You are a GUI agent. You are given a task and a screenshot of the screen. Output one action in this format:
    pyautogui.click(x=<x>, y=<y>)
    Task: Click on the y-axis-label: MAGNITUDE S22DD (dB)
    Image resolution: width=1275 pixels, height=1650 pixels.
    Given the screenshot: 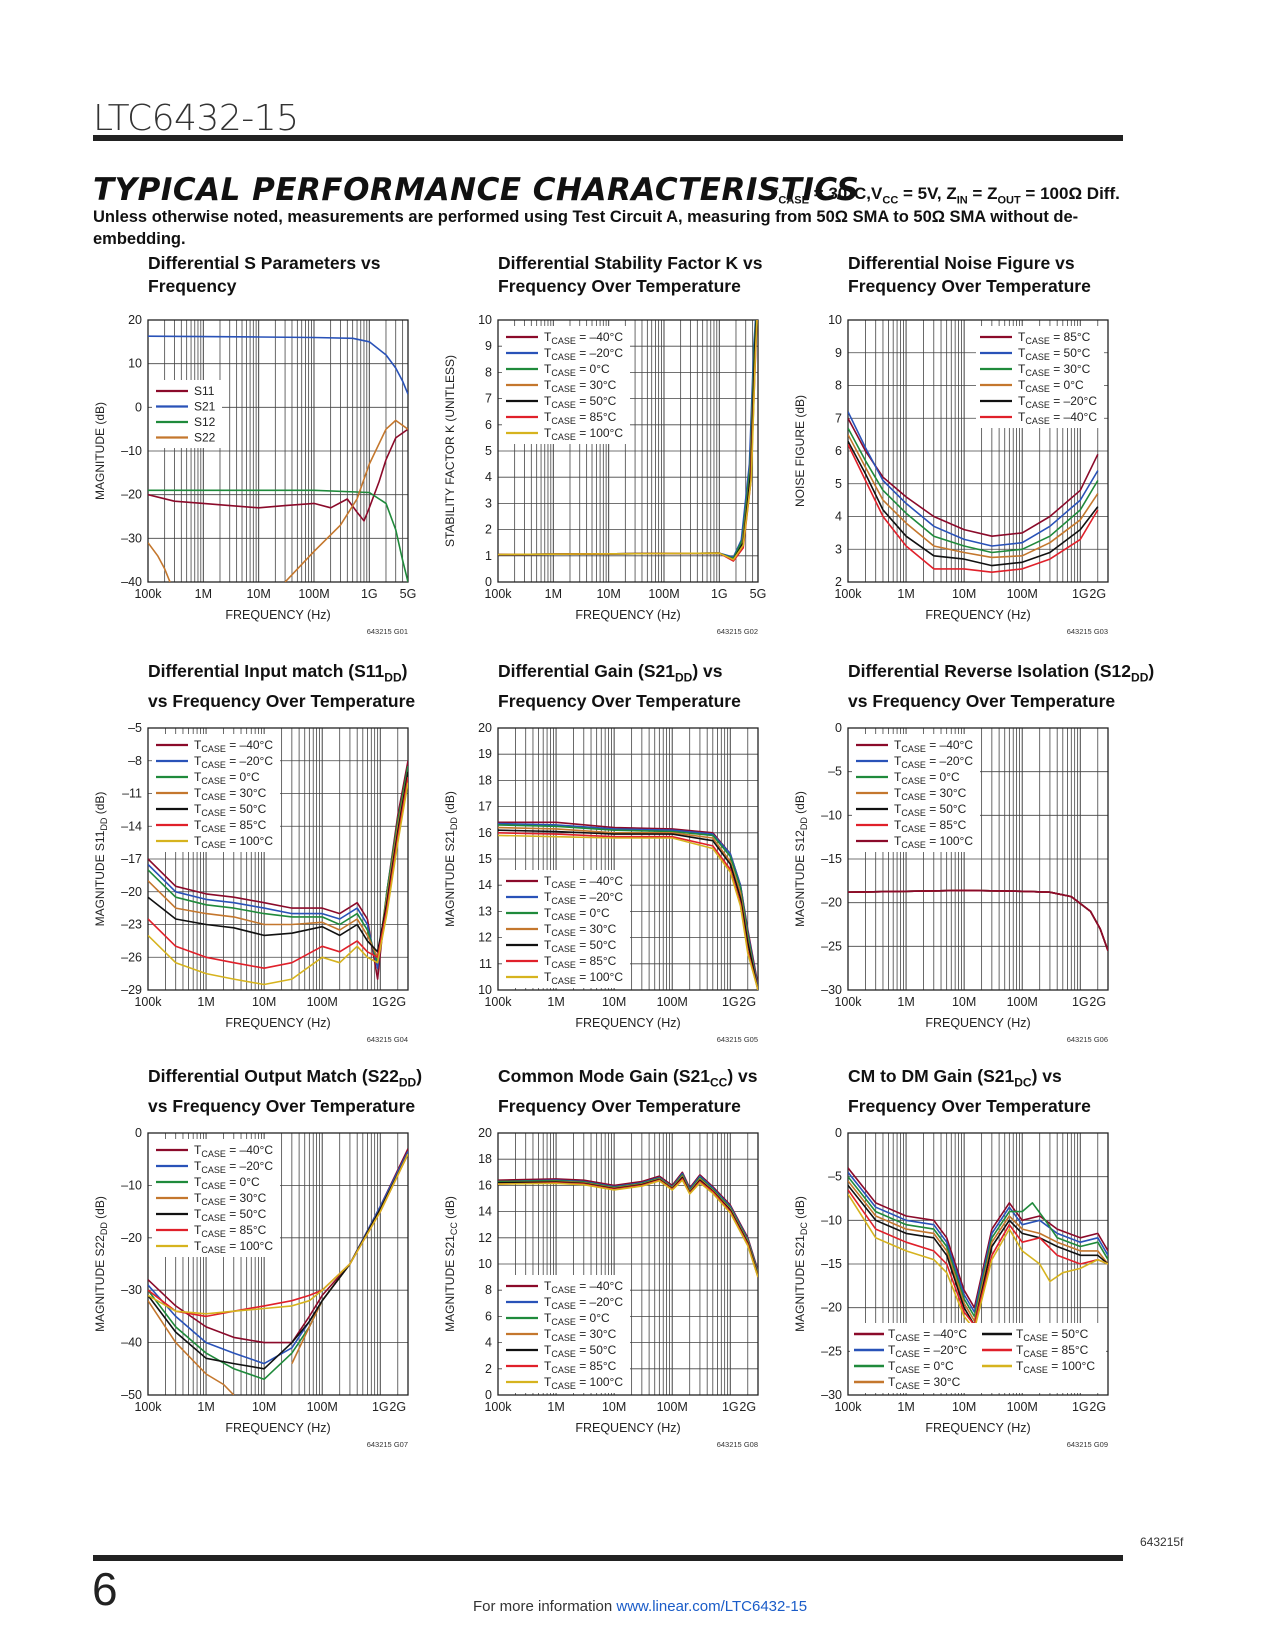 What is the action you would take?
    pyautogui.click(x=101, y=1264)
    